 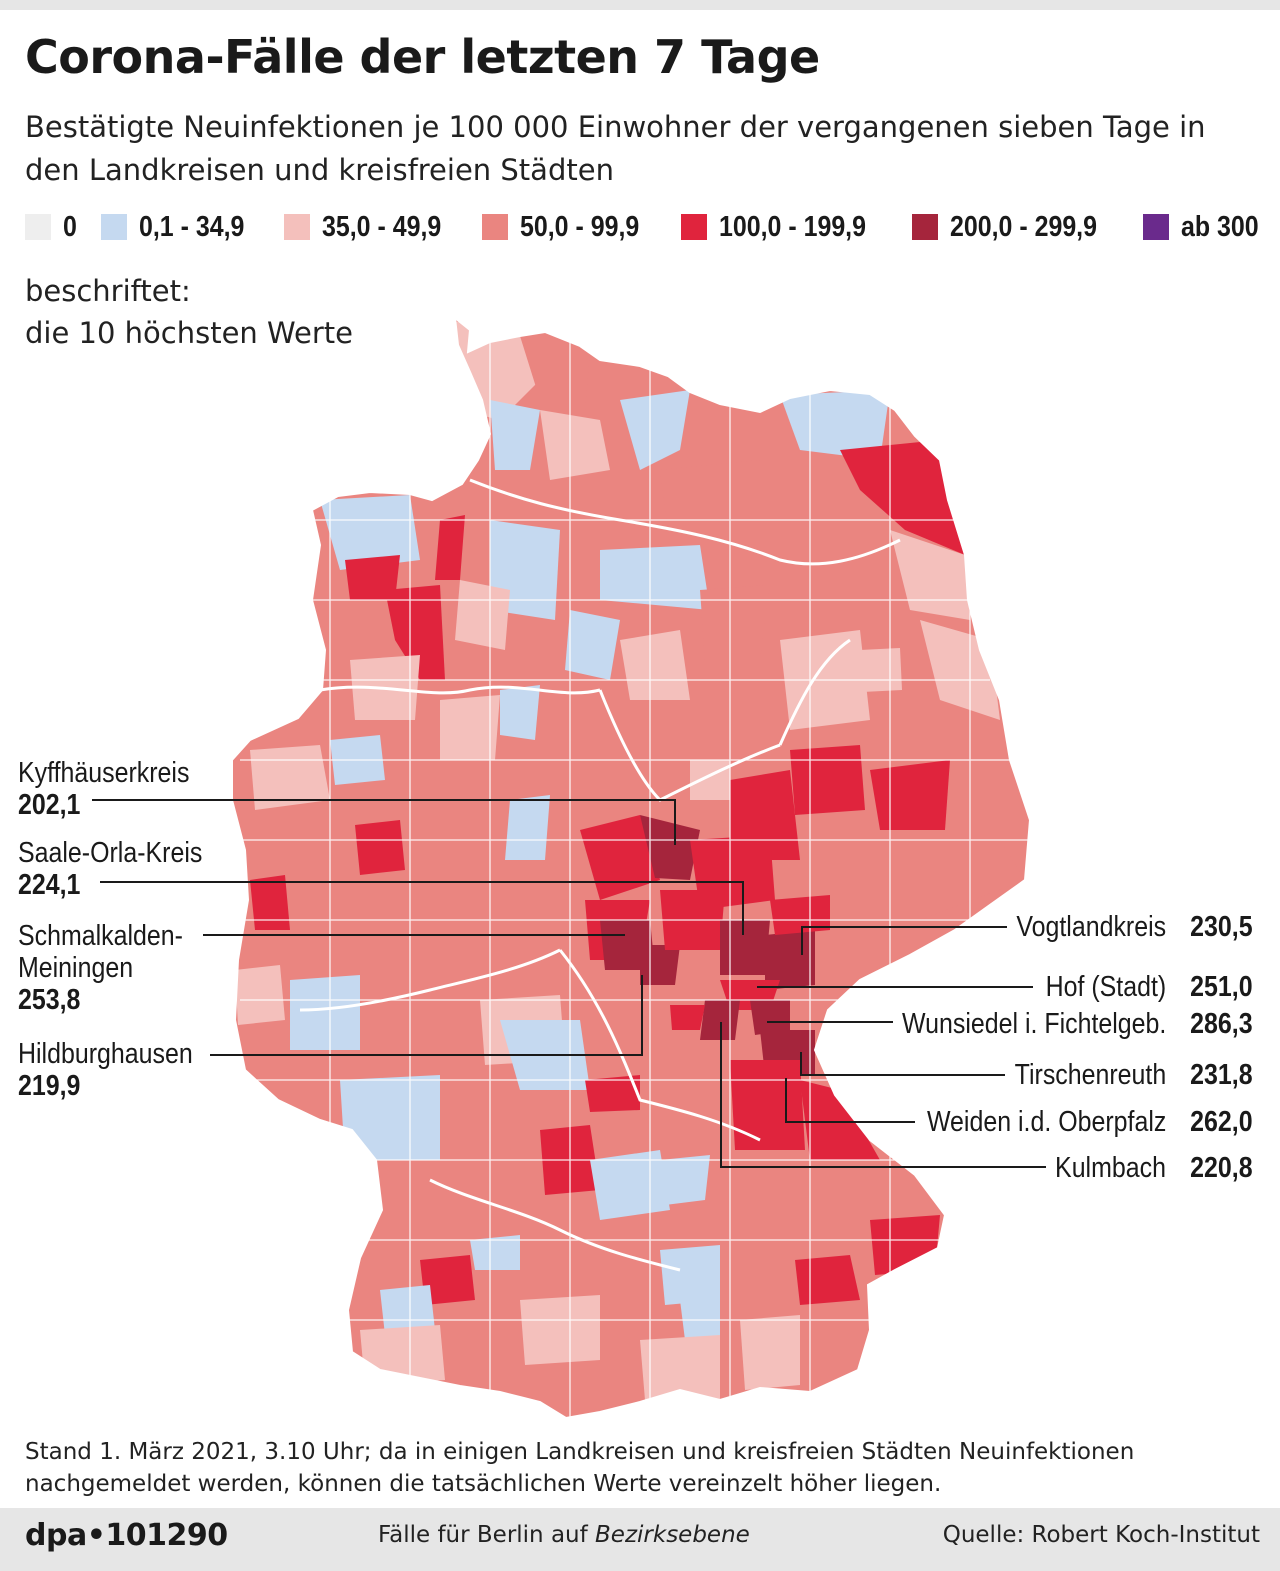 What do you see at coordinates (49, 805) in the screenshot?
I see `annotation-value: 202,1` at bounding box center [49, 805].